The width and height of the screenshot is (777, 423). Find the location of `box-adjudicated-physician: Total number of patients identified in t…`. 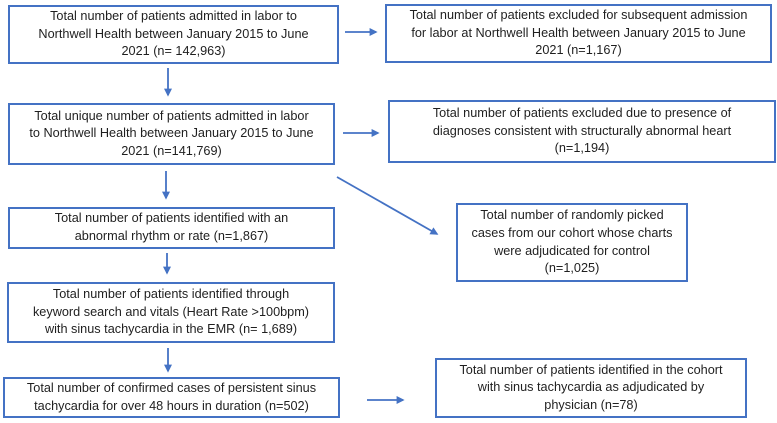

box-adjudicated-physician: Total number of patients identified in t… is located at coordinates (591, 388).